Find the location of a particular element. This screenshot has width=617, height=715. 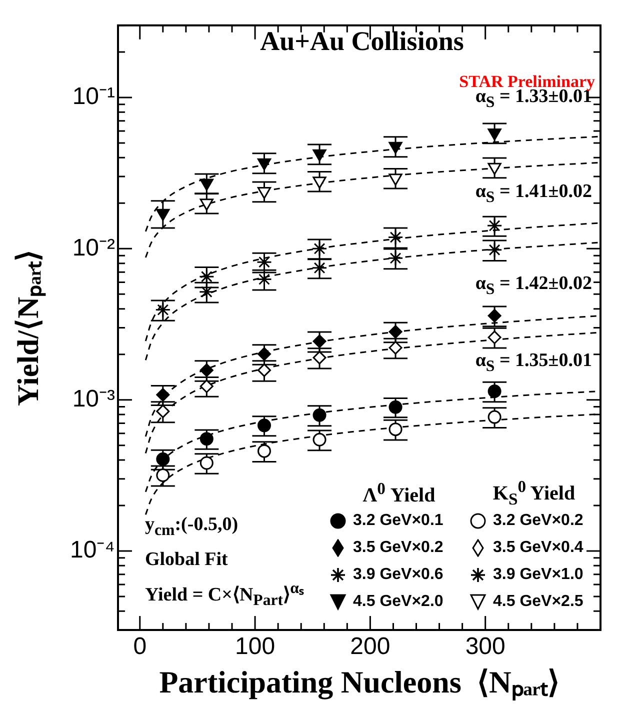

x-tick-label: 300 is located at coordinates (485, 646).